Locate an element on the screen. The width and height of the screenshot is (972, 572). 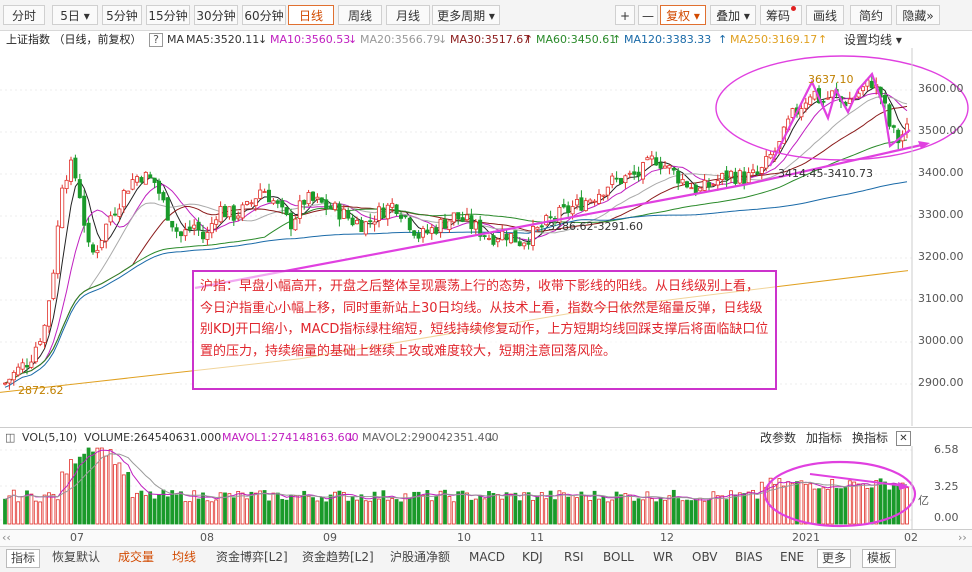
simple-mode-button: 简约 is located at coordinates (871, 15).